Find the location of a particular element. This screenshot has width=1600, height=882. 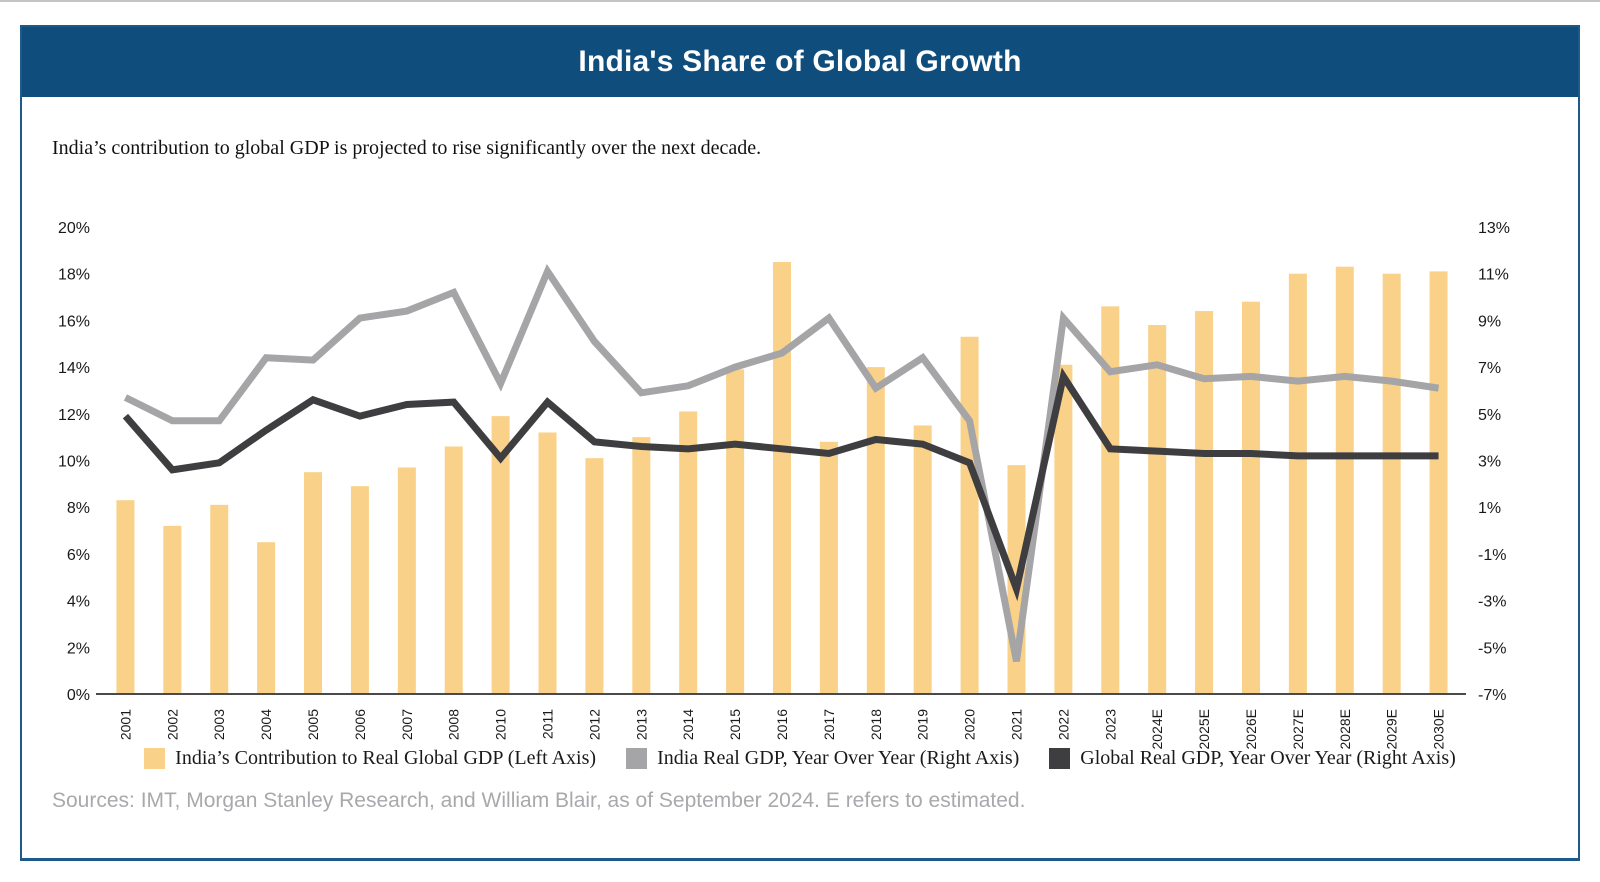

bar-2007 is located at coordinates (406, 580).